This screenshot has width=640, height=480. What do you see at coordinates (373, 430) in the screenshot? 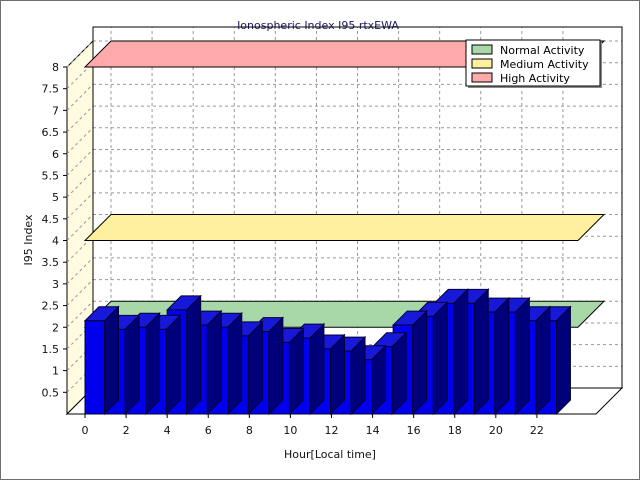
I see `x-tick-label: 14` at bounding box center [373, 430].